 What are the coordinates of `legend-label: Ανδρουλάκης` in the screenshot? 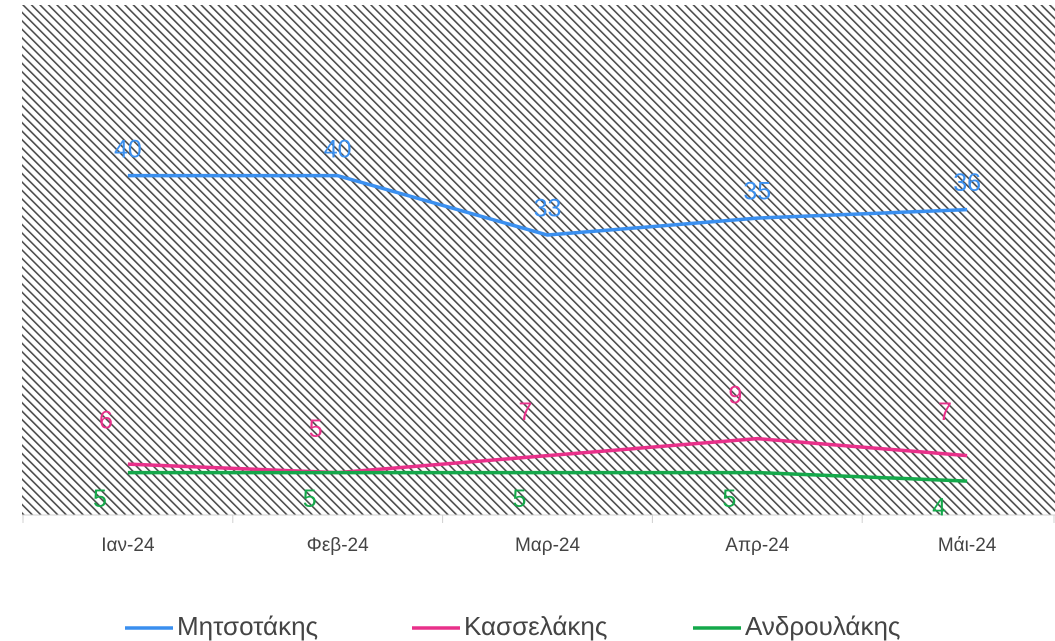 It's located at (822, 626).